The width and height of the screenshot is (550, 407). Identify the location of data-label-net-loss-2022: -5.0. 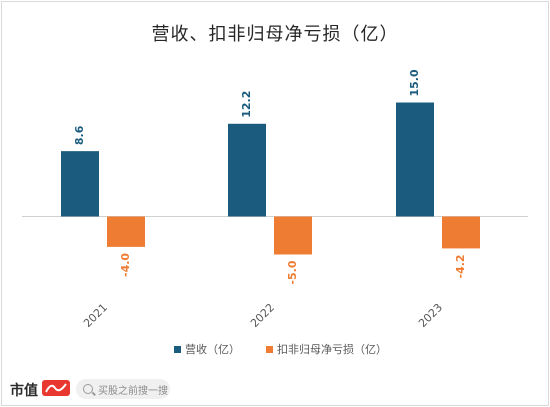
(292, 272).